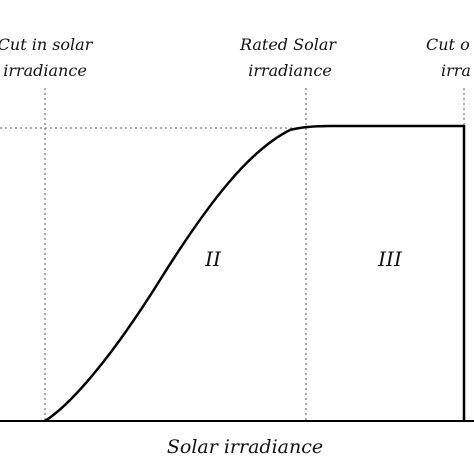  I want to click on region-iii-label: III, so click(390, 259).